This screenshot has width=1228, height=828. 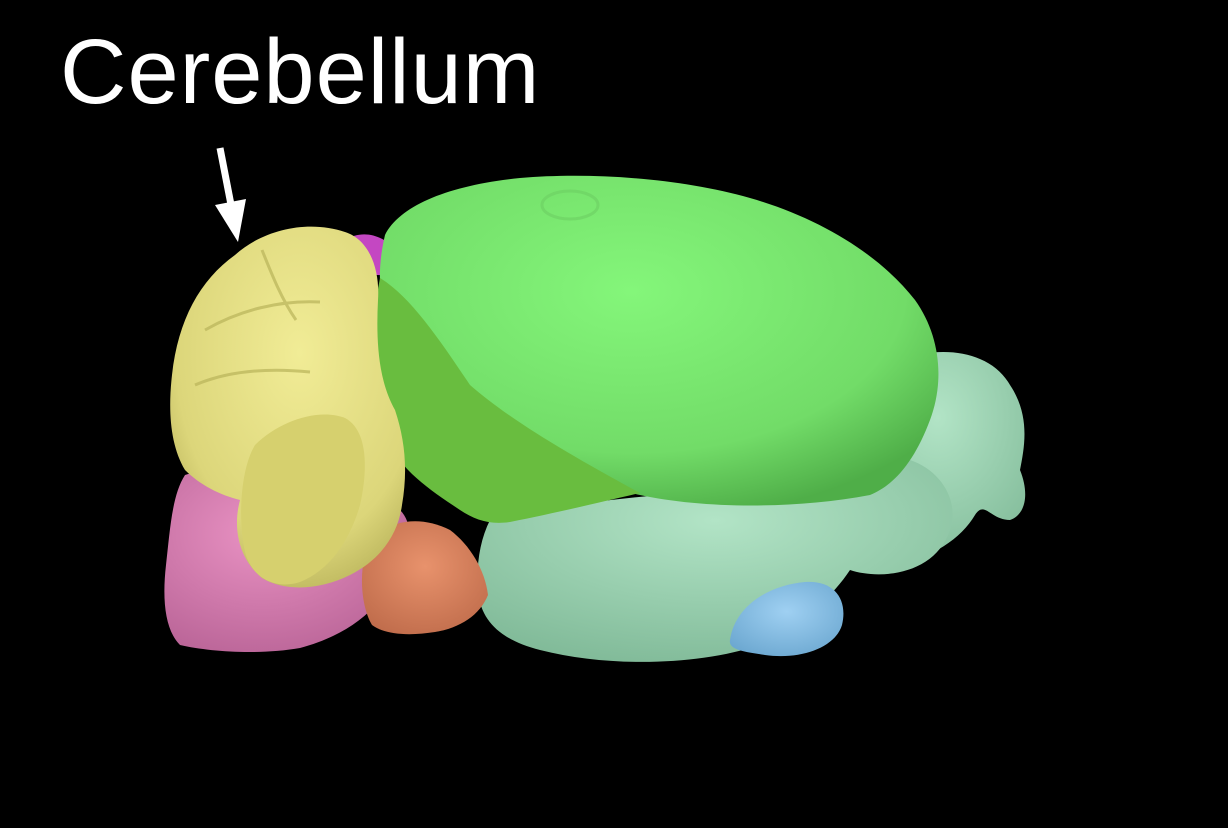 What do you see at coordinates (257, 318) in the screenshot?
I see `cerebellum-folia` at bounding box center [257, 318].